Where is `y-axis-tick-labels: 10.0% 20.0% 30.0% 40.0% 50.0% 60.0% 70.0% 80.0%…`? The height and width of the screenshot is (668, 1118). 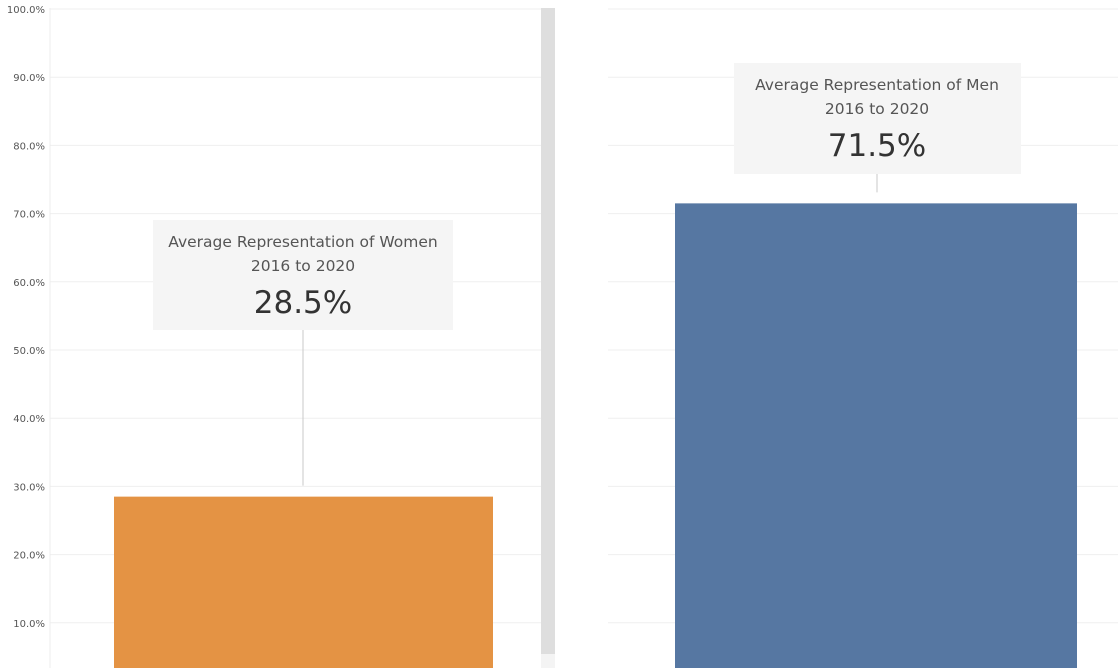
y-axis-tick-labels: 10.0% 20.0% 30.0% 40.0% 50.0% 60.0% 70.0% 80.0%… is located at coordinates (26, 317).